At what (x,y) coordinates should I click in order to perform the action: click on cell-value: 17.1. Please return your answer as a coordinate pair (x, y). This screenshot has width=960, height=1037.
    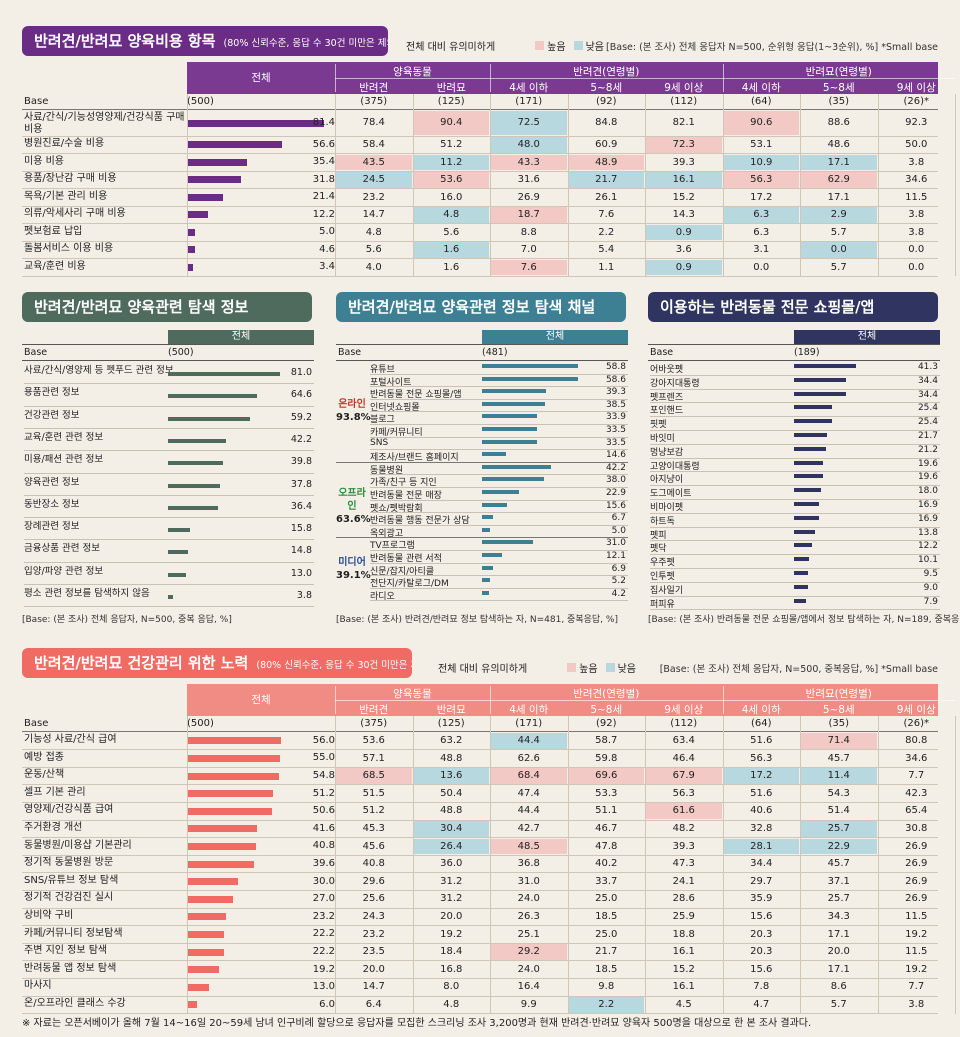
    Looking at the image, I should click on (839, 162).